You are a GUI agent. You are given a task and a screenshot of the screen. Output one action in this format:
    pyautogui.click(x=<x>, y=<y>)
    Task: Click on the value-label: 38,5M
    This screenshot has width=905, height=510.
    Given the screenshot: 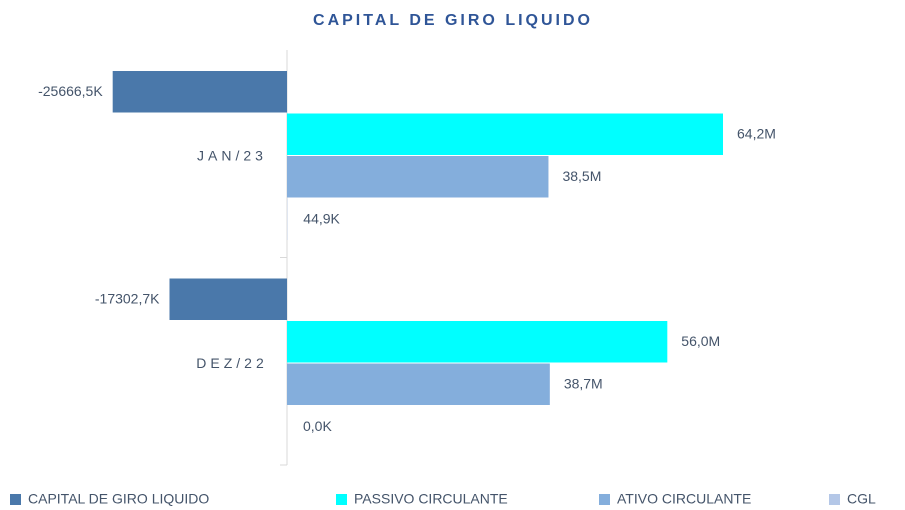 What is the action you would take?
    pyautogui.click(x=581, y=176)
    